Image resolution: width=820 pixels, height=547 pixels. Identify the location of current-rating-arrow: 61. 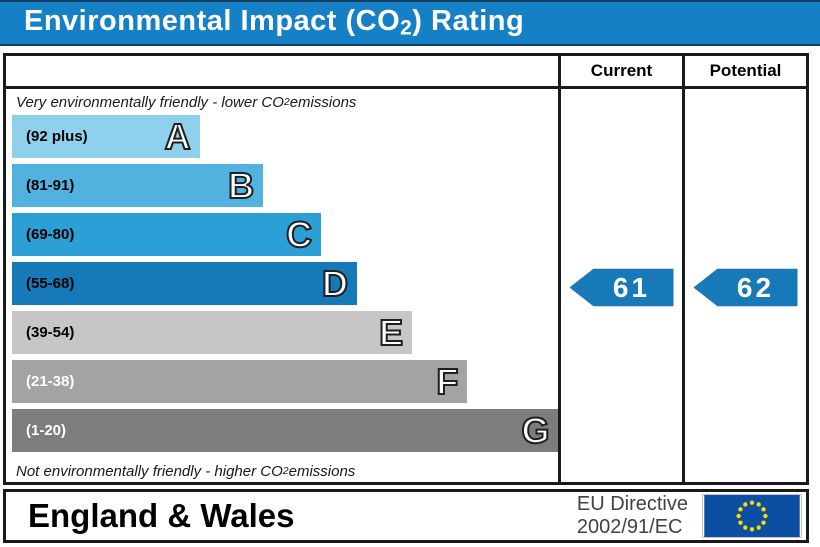
(621, 287).